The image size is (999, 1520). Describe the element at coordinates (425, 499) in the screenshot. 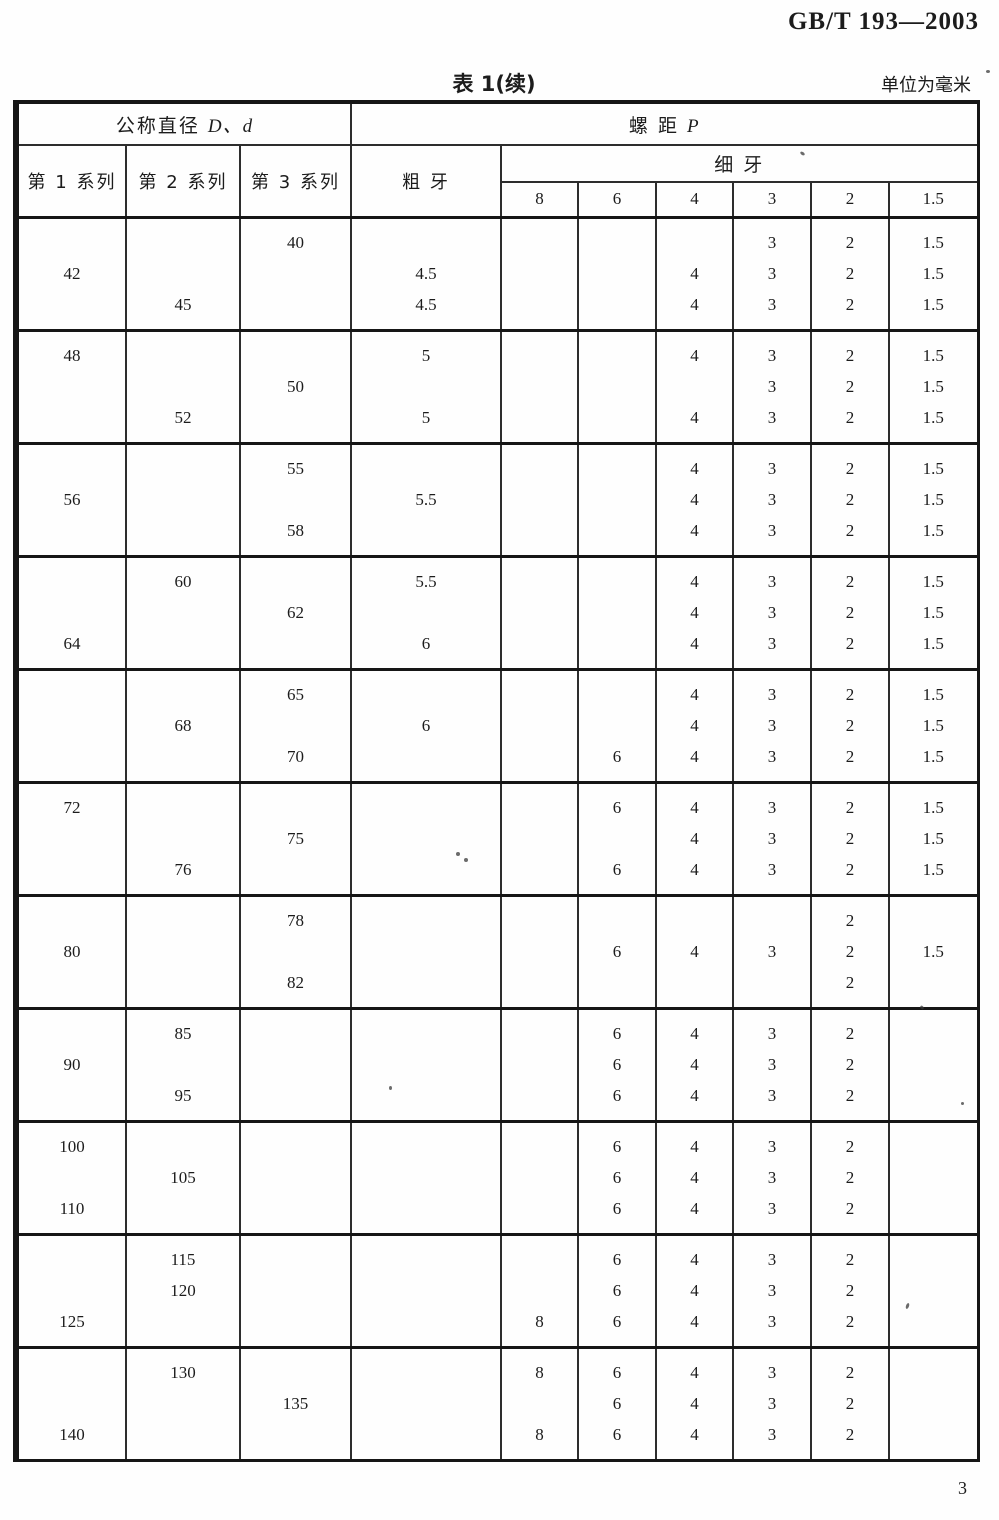

I see `cell-coarse: 5.5` at that location.